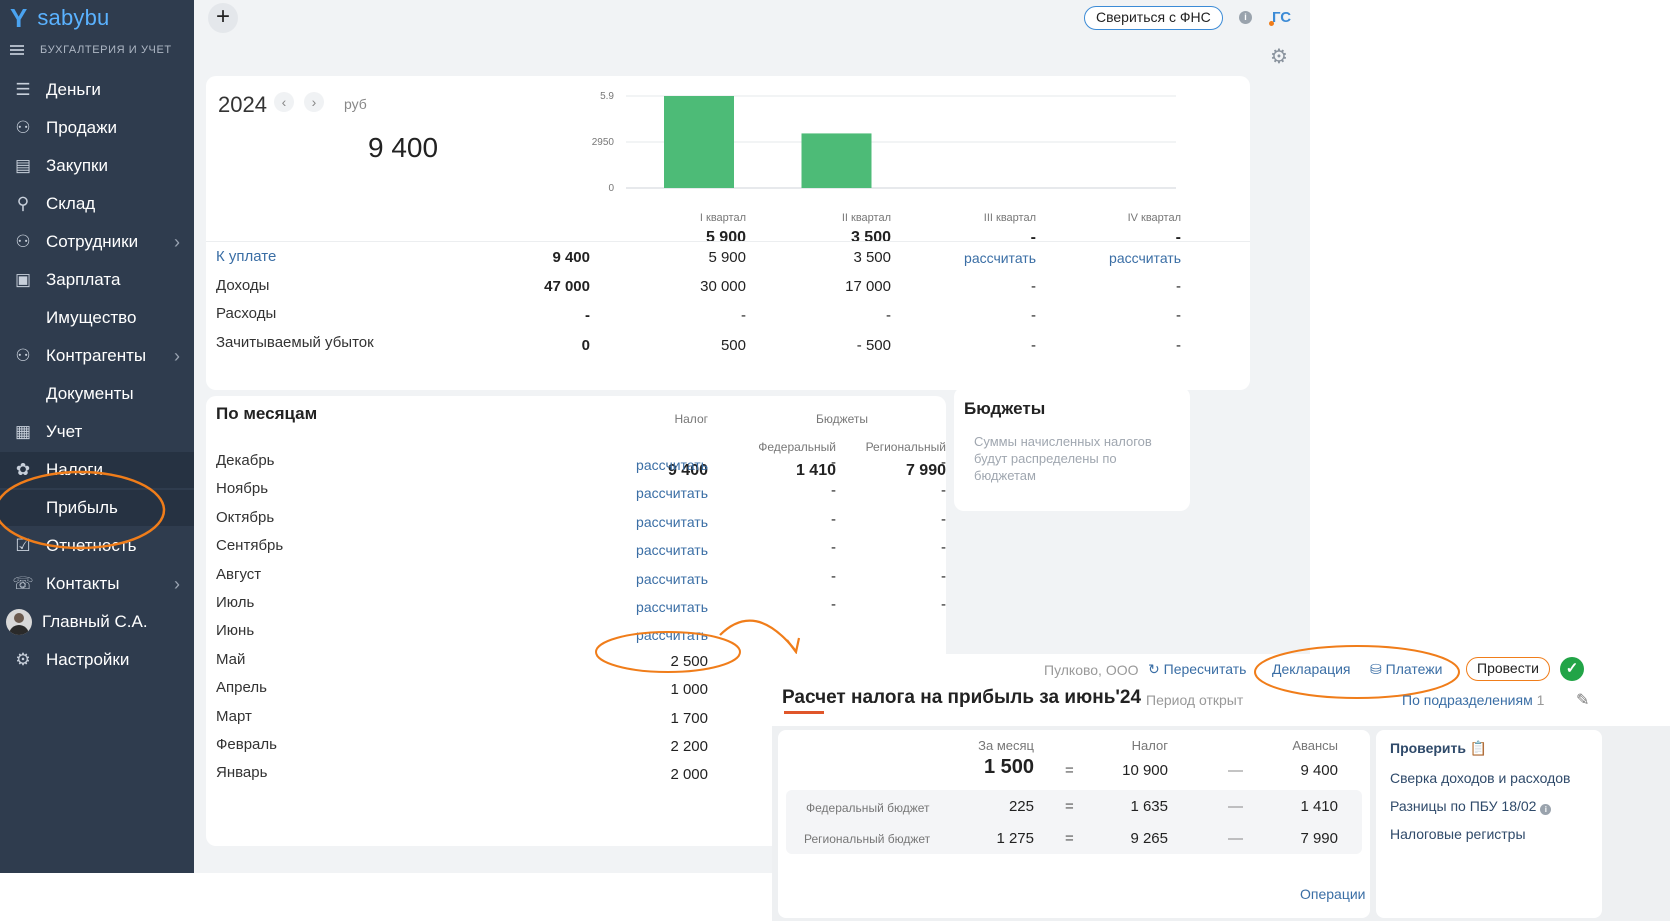  Describe the element at coordinates (97, 622) in the screenshot. I see `sidebar-item-user: Главный С.А.` at that location.